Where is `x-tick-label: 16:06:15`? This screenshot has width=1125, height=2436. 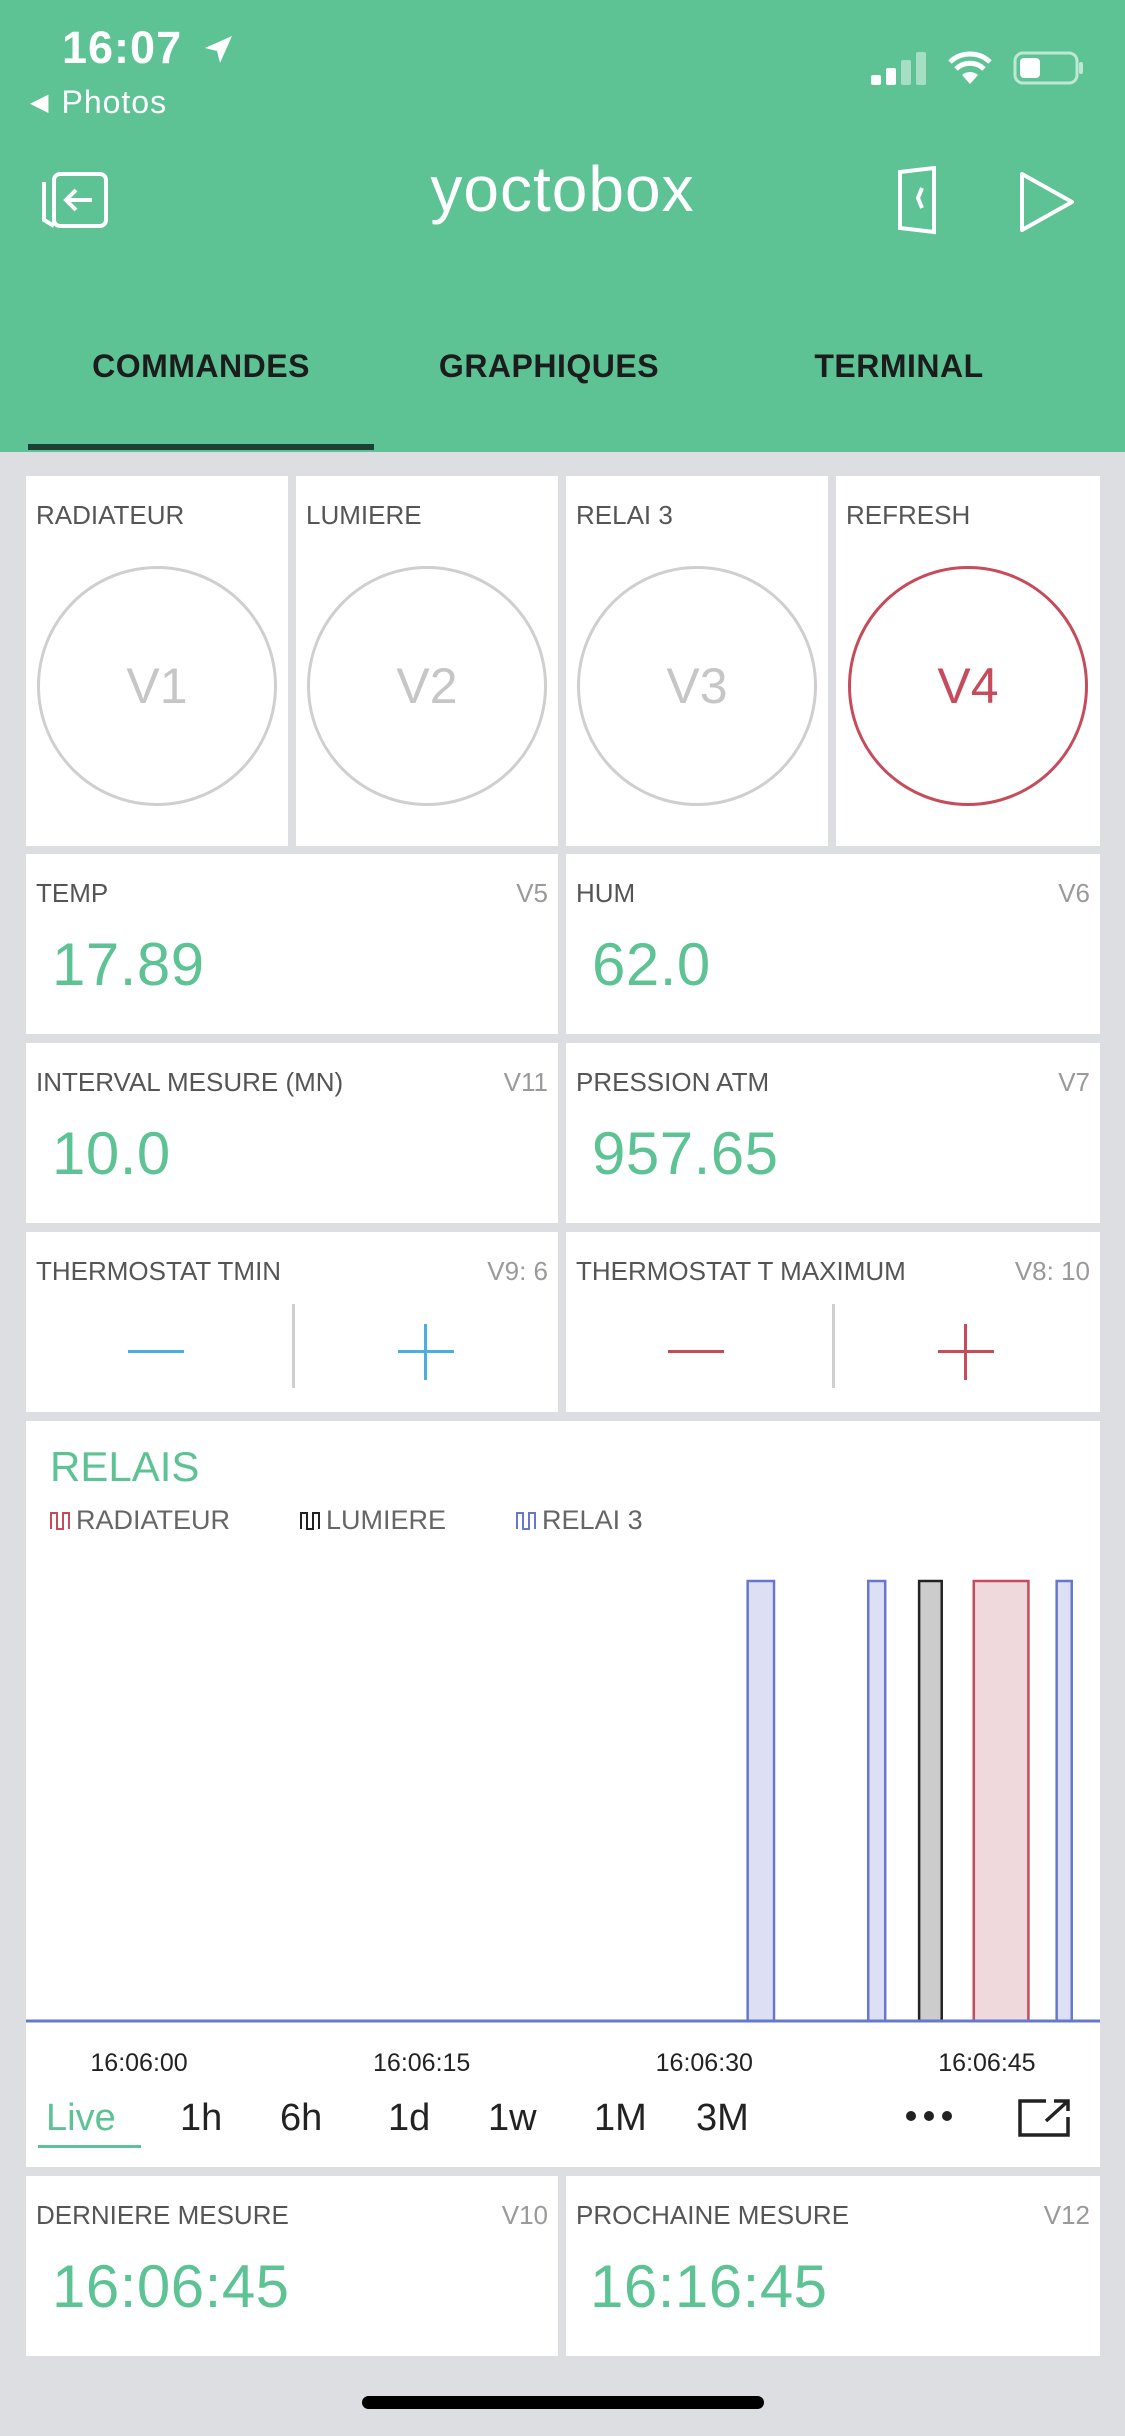
x-tick-label: 16:06:15 is located at coordinates (422, 2063).